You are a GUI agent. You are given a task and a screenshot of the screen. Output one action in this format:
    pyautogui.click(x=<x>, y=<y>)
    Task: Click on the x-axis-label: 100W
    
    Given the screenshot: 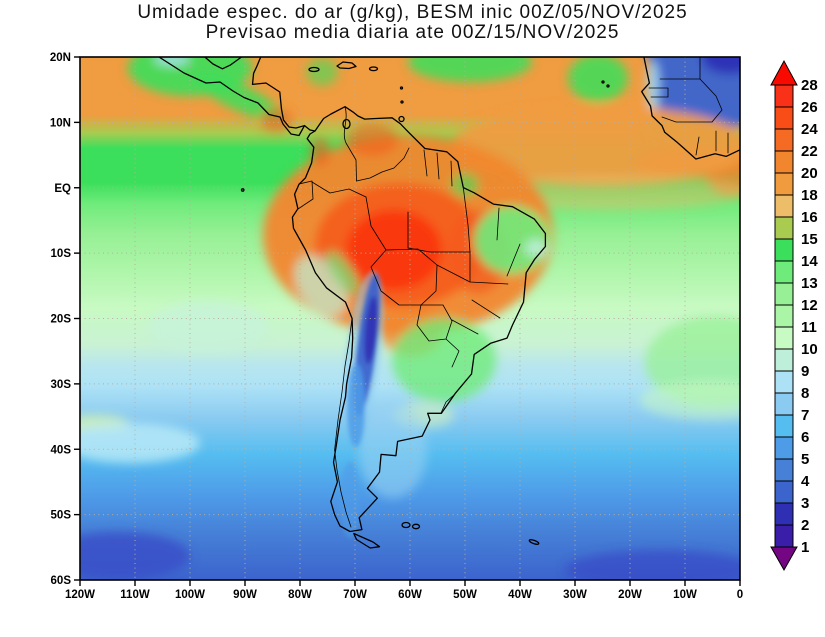 What is the action you would take?
    pyautogui.click(x=190, y=595)
    